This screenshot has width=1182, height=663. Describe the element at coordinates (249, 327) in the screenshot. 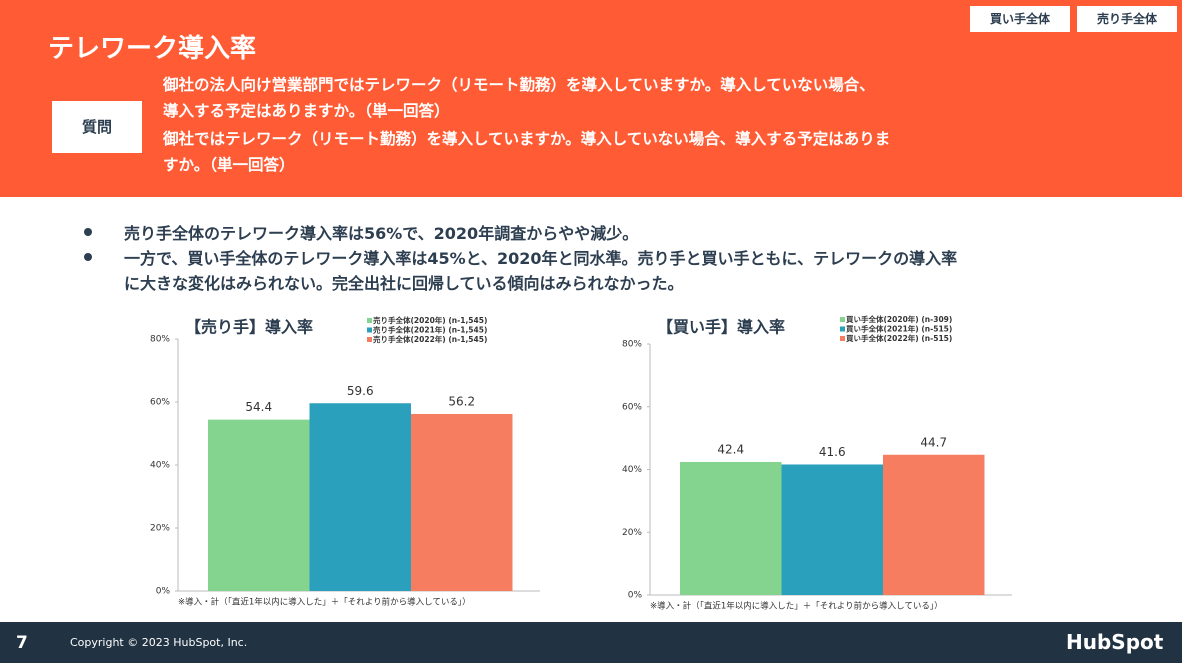

I see `chart-title: 【売り手】導入率` at that location.